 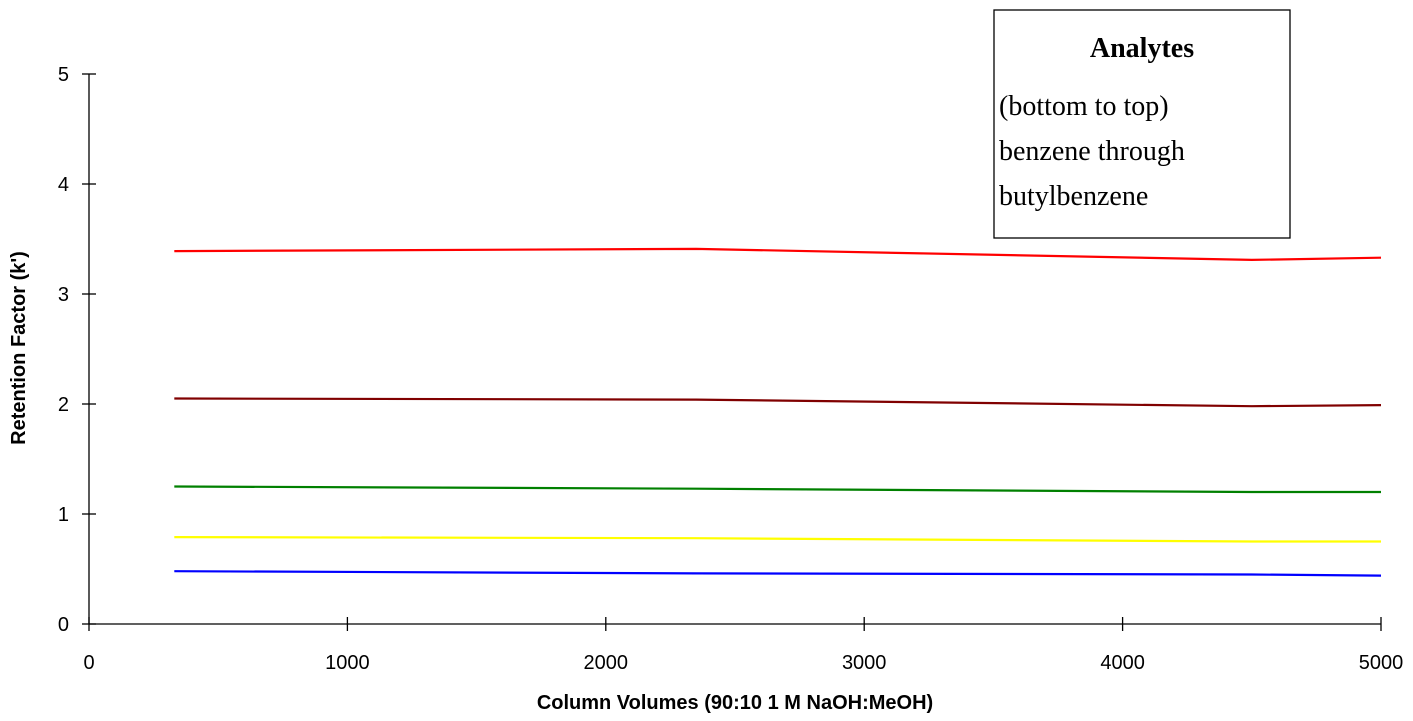 What do you see at coordinates (77, 350) in the screenshot?
I see `y-ticks: 0 1 2 3 4 5` at bounding box center [77, 350].